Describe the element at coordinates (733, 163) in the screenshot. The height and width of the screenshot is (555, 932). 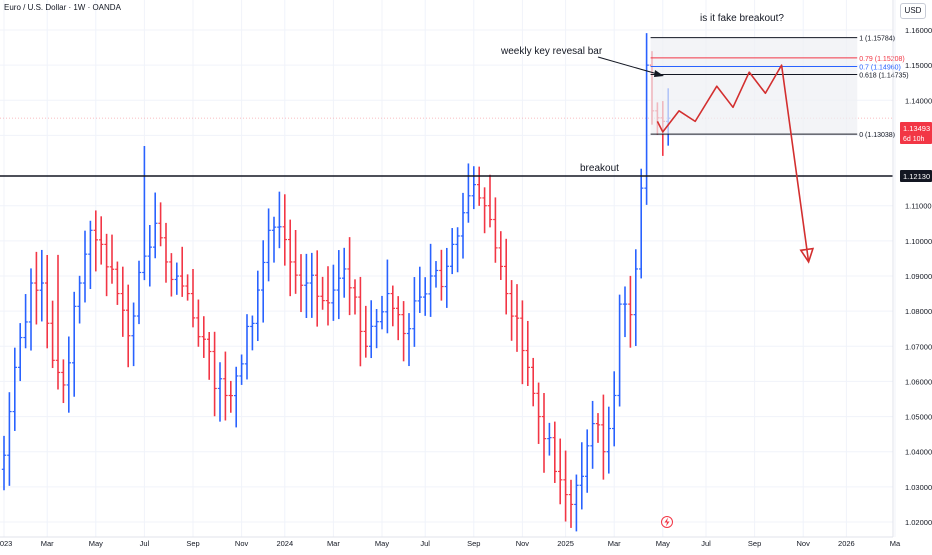
I see `projection-path` at that location.